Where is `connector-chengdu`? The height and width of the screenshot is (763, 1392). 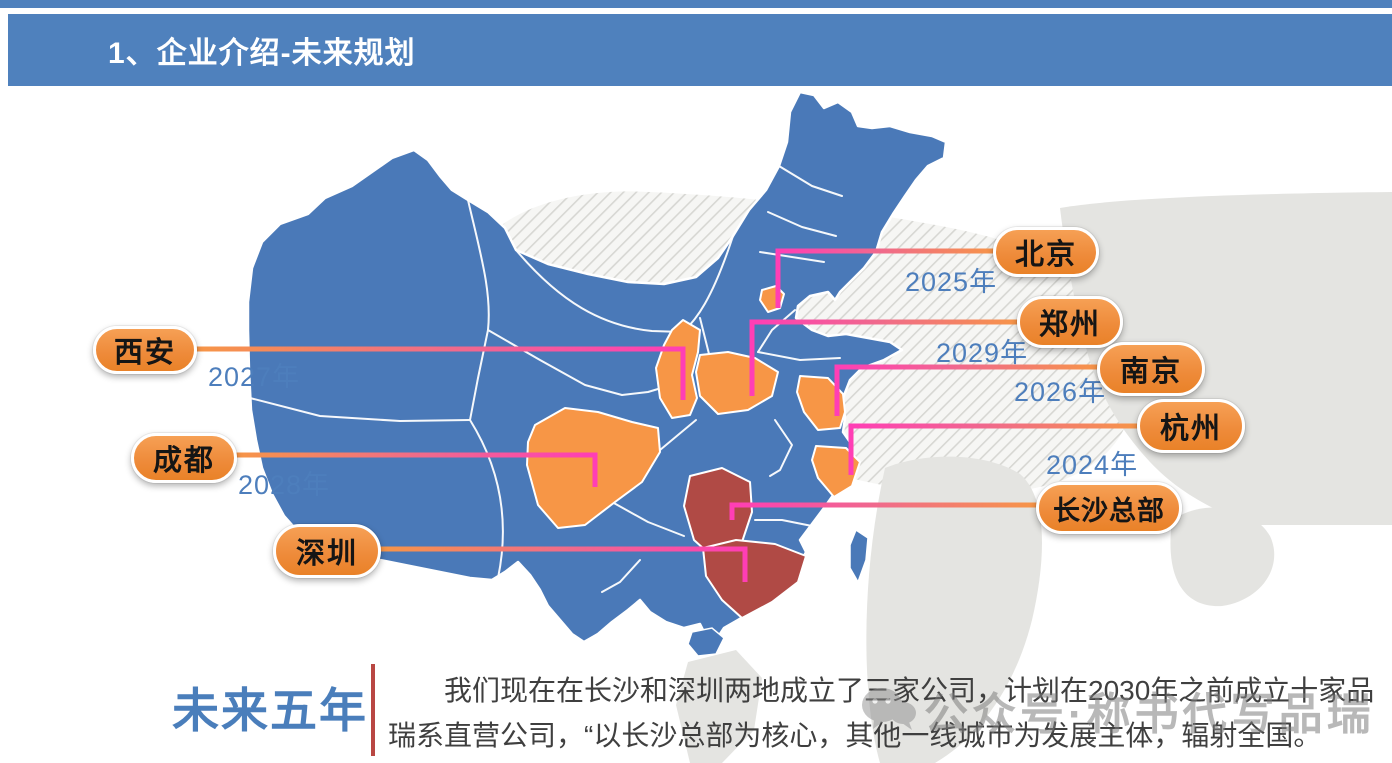
connector-chengdu is located at coordinates (415, 469).